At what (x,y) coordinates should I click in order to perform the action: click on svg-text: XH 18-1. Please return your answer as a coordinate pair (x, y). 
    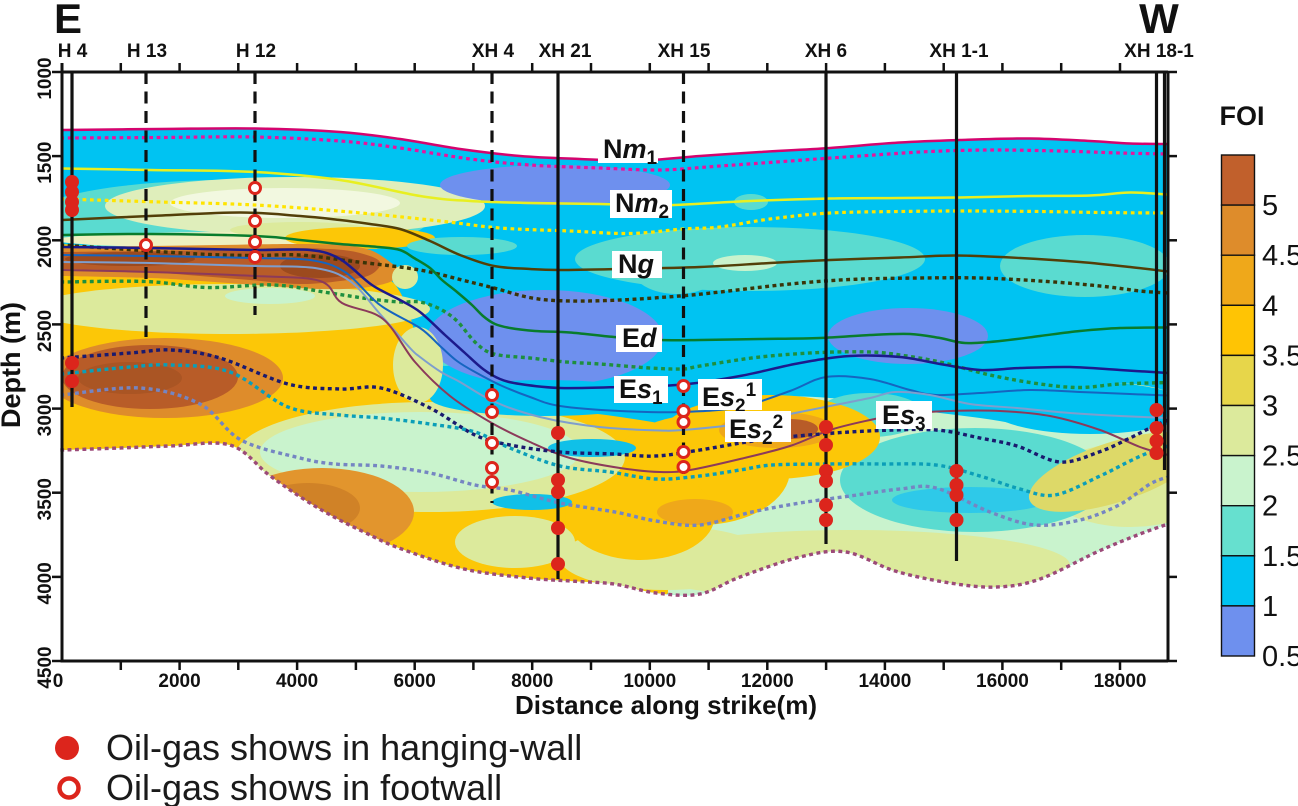
    Looking at the image, I should click on (1159, 51).